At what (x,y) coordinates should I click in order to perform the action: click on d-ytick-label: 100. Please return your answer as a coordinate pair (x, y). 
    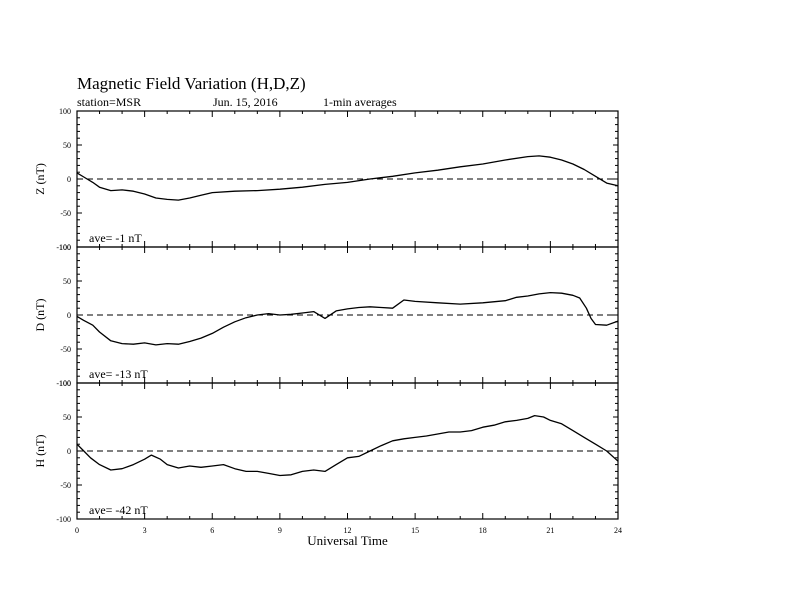
    Looking at the image, I should click on (65, 247).